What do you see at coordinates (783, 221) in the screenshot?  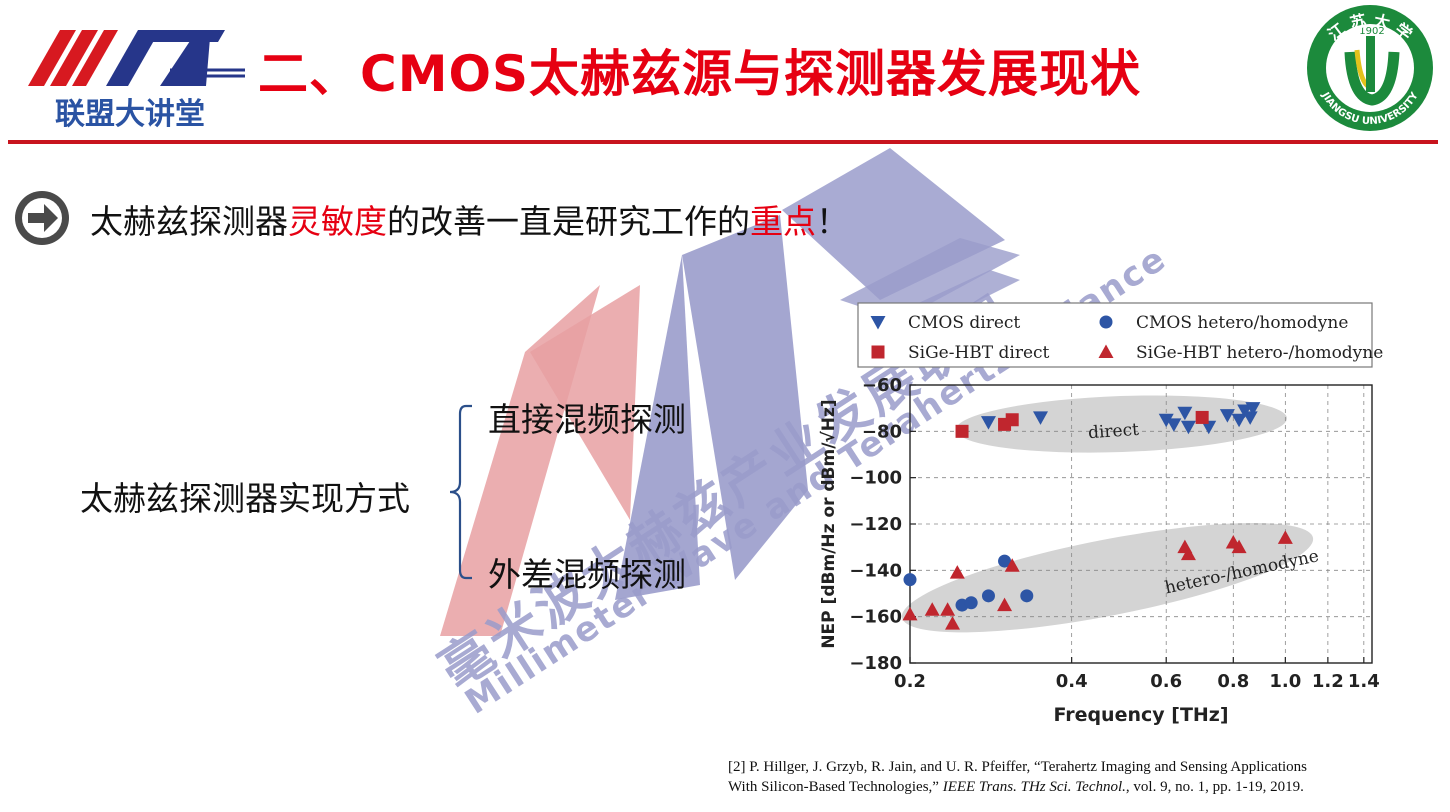 I see `highlight-focus: 重点` at bounding box center [783, 221].